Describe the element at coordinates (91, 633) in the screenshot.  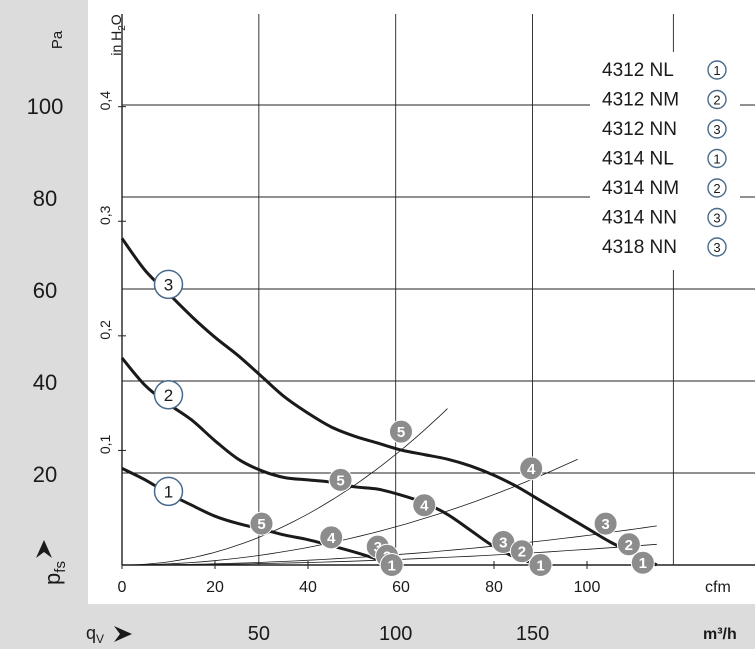
I see `x-axis-label-main: q` at that location.